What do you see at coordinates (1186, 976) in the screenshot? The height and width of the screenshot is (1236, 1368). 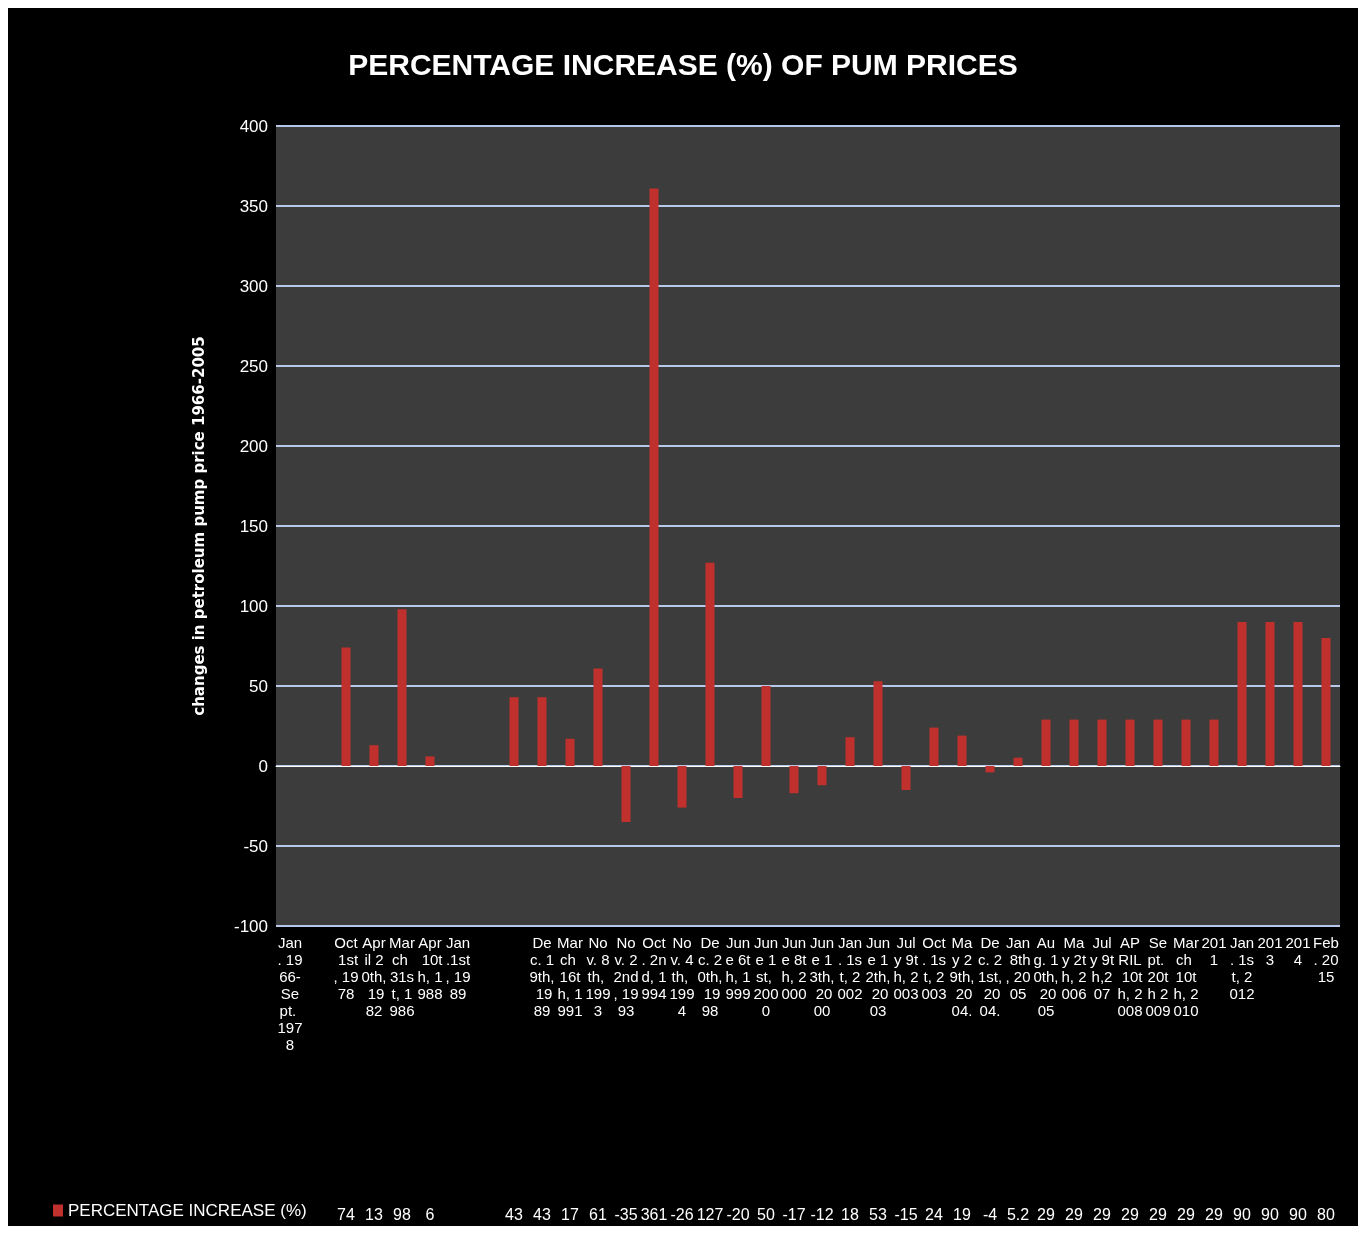 I see `x-tick-label: March 10th, 2010` at bounding box center [1186, 976].